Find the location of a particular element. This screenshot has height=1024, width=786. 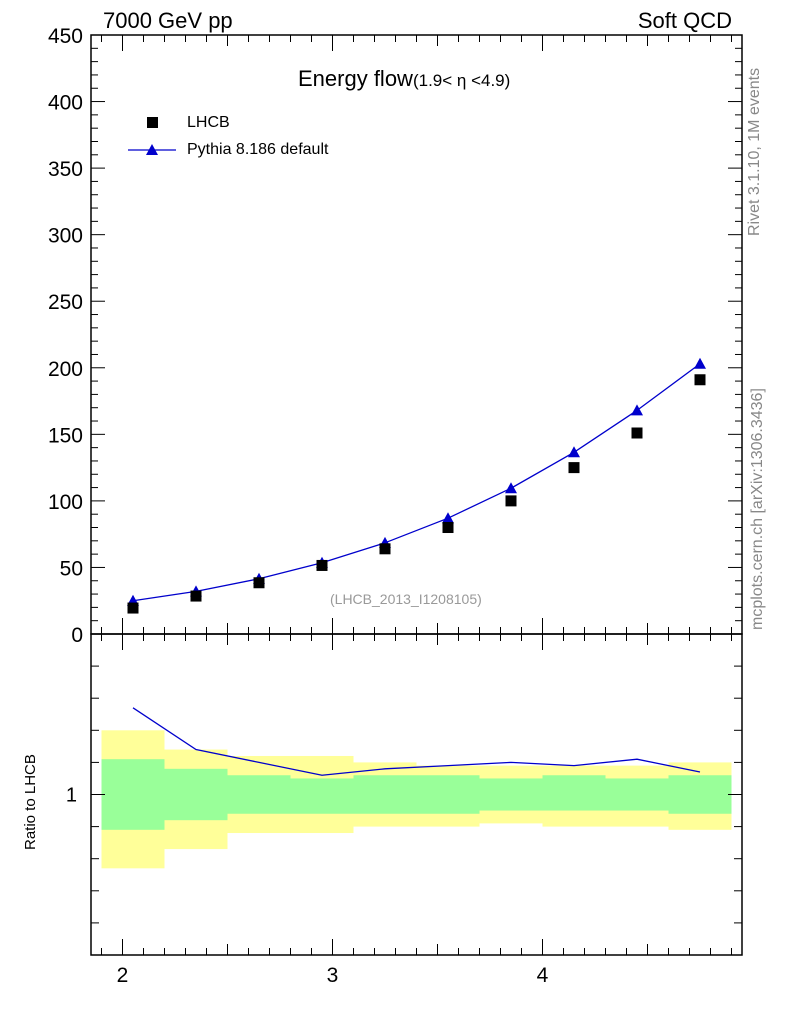

main-ytick-label: 350 is located at coordinates (65, 169).